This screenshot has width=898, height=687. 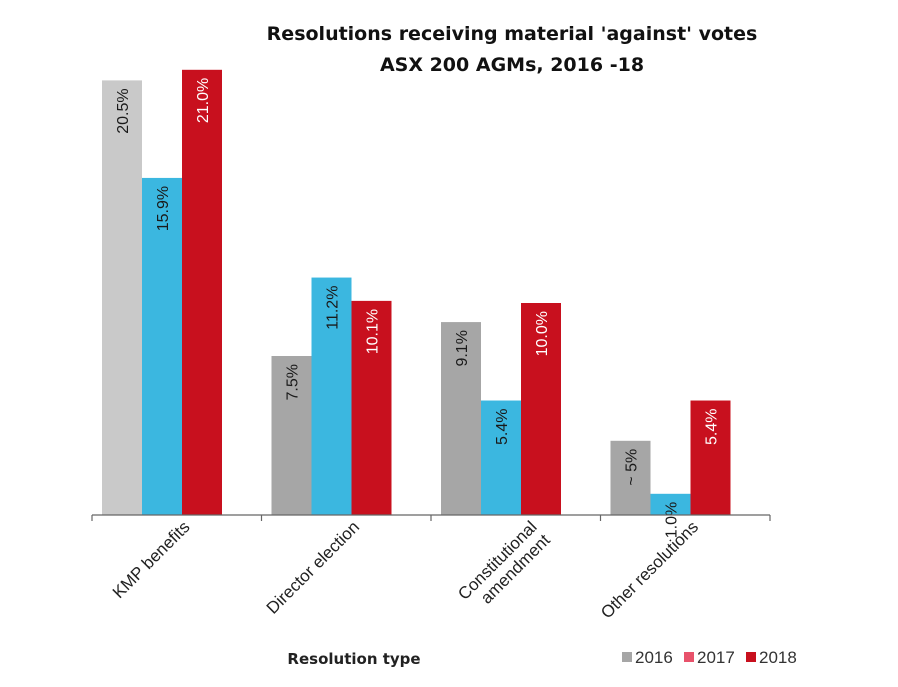 What do you see at coordinates (712, 427) in the screenshot?
I see `data-label-2018-3: 5.4%` at bounding box center [712, 427].